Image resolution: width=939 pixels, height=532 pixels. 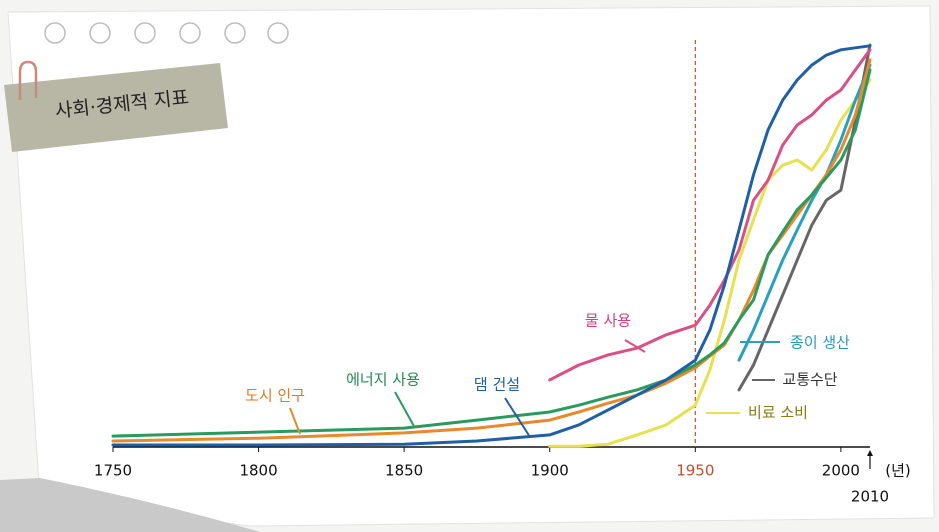 What do you see at coordinates (870, 497) in the screenshot?
I see `x-tick-label: 2010` at bounding box center [870, 497].